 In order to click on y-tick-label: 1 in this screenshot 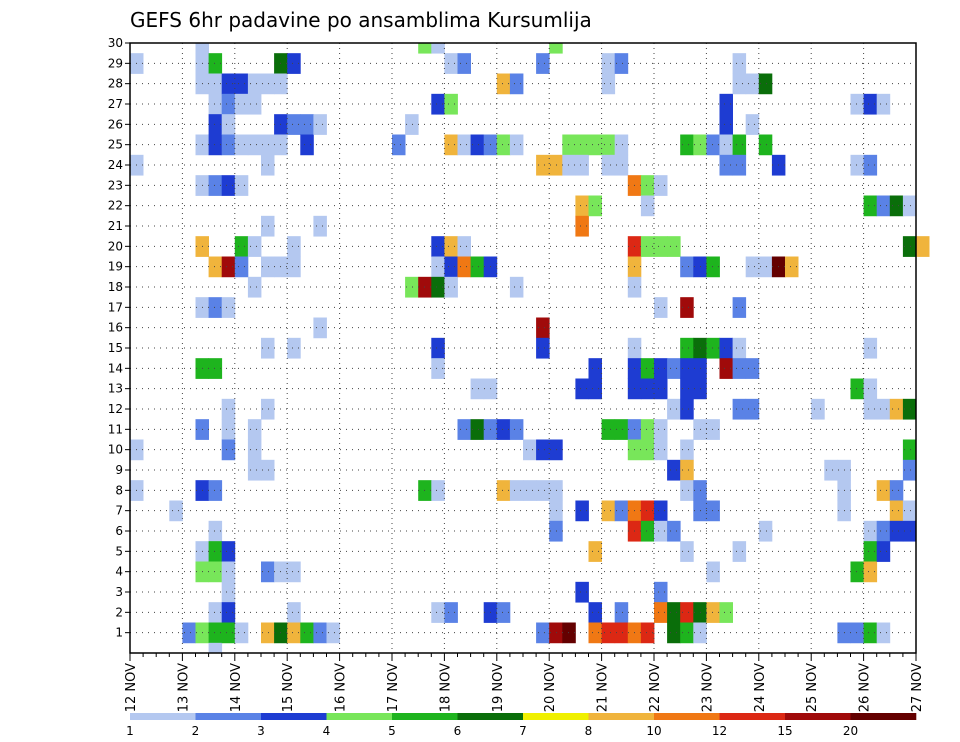, I will do `click(119, 633)`.